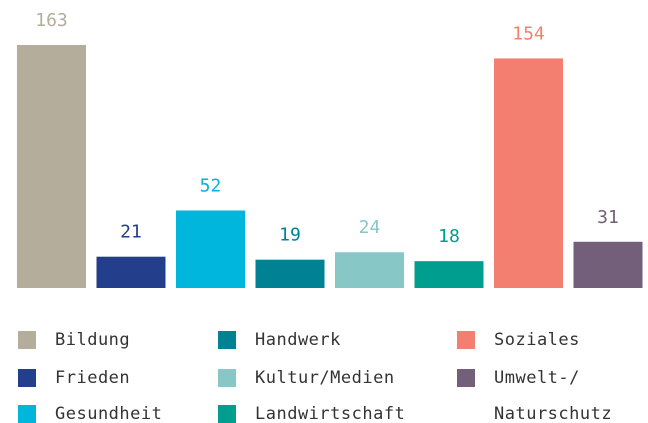  Describe the element at coordinates (528, 33) in the screenshot. I see `value-label: 154` at that location.